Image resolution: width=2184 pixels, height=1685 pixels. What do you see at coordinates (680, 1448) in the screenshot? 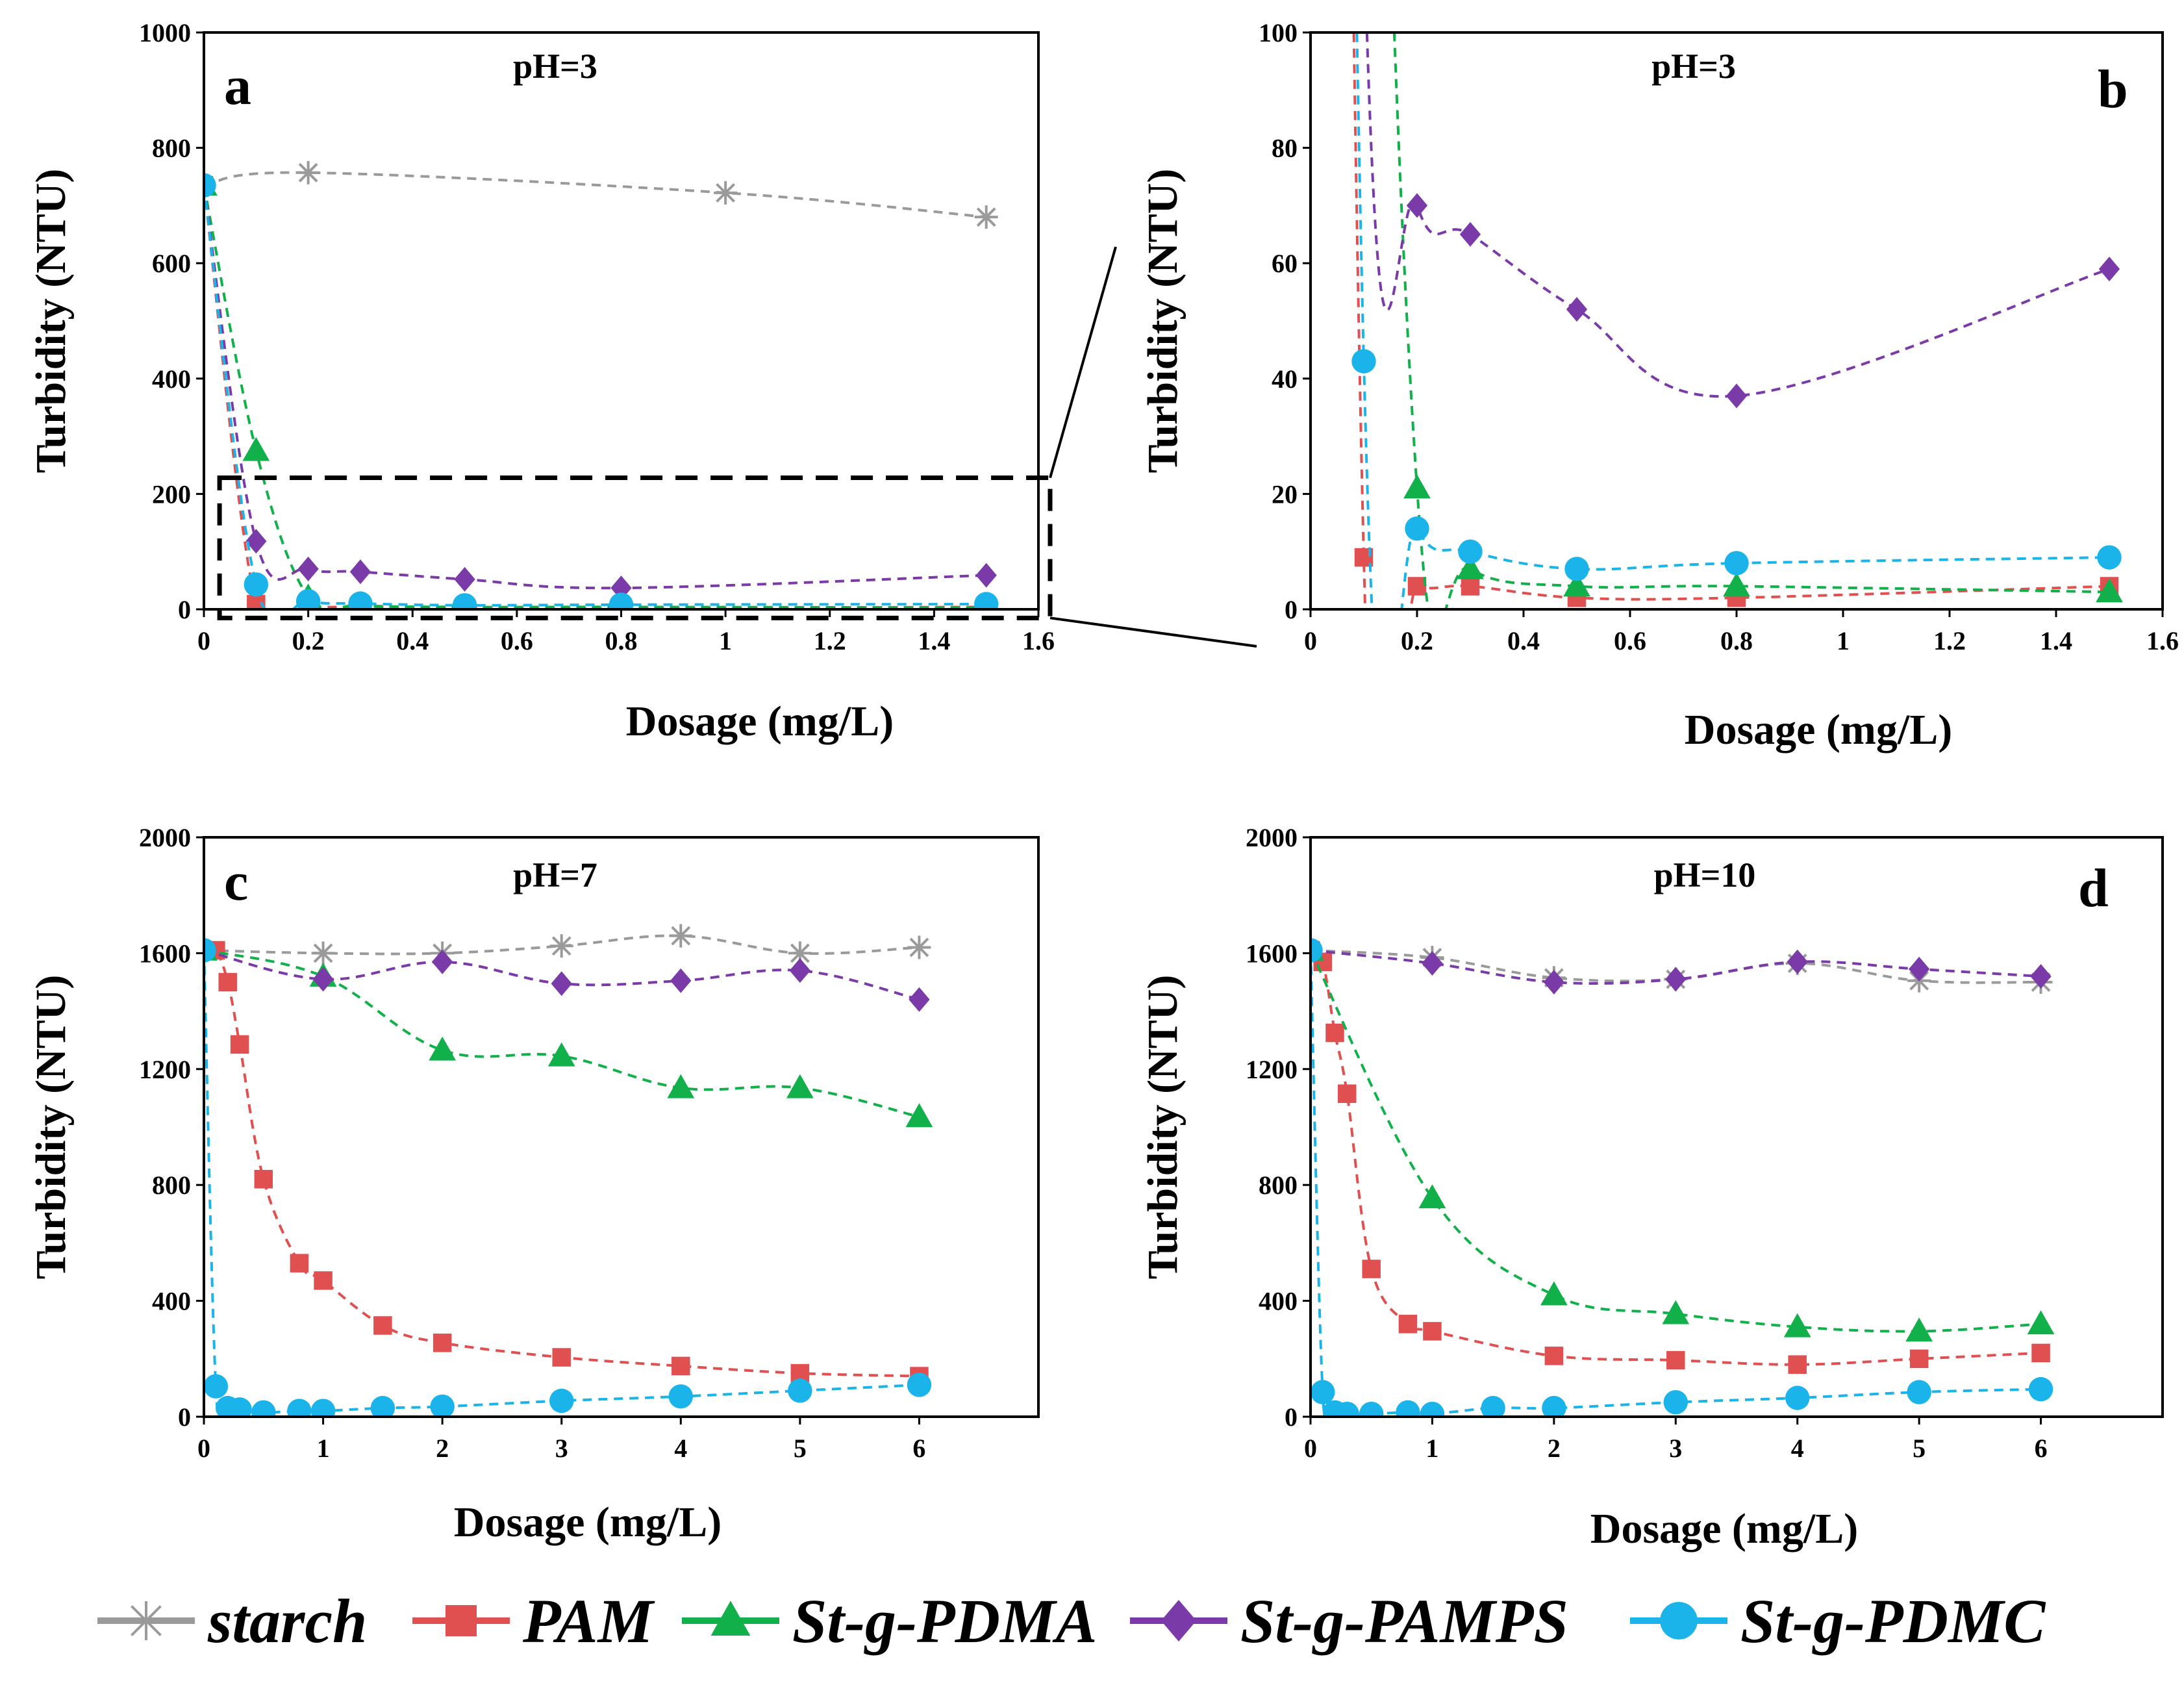
I see `x-tick-label: 4` at bounding box center [680, 1448].